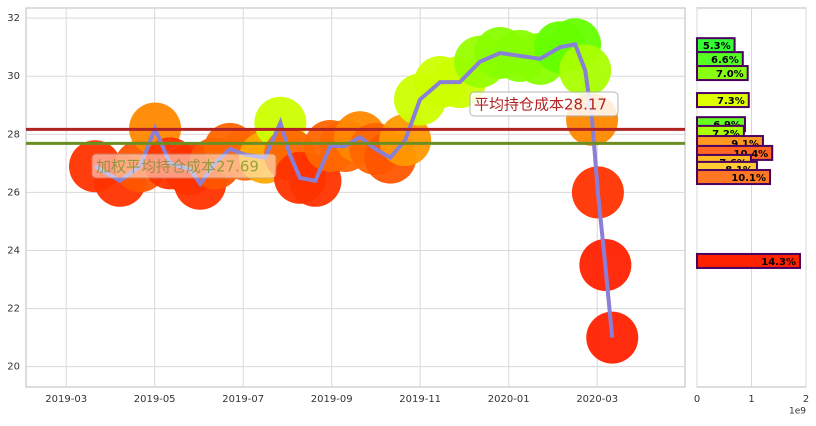 Image resolution: width=816 pixels, height=426 pixels. Describe the element at coordinates (509, 399) in the screenshot. I see `x-tick-label: 2020-01` at that location.